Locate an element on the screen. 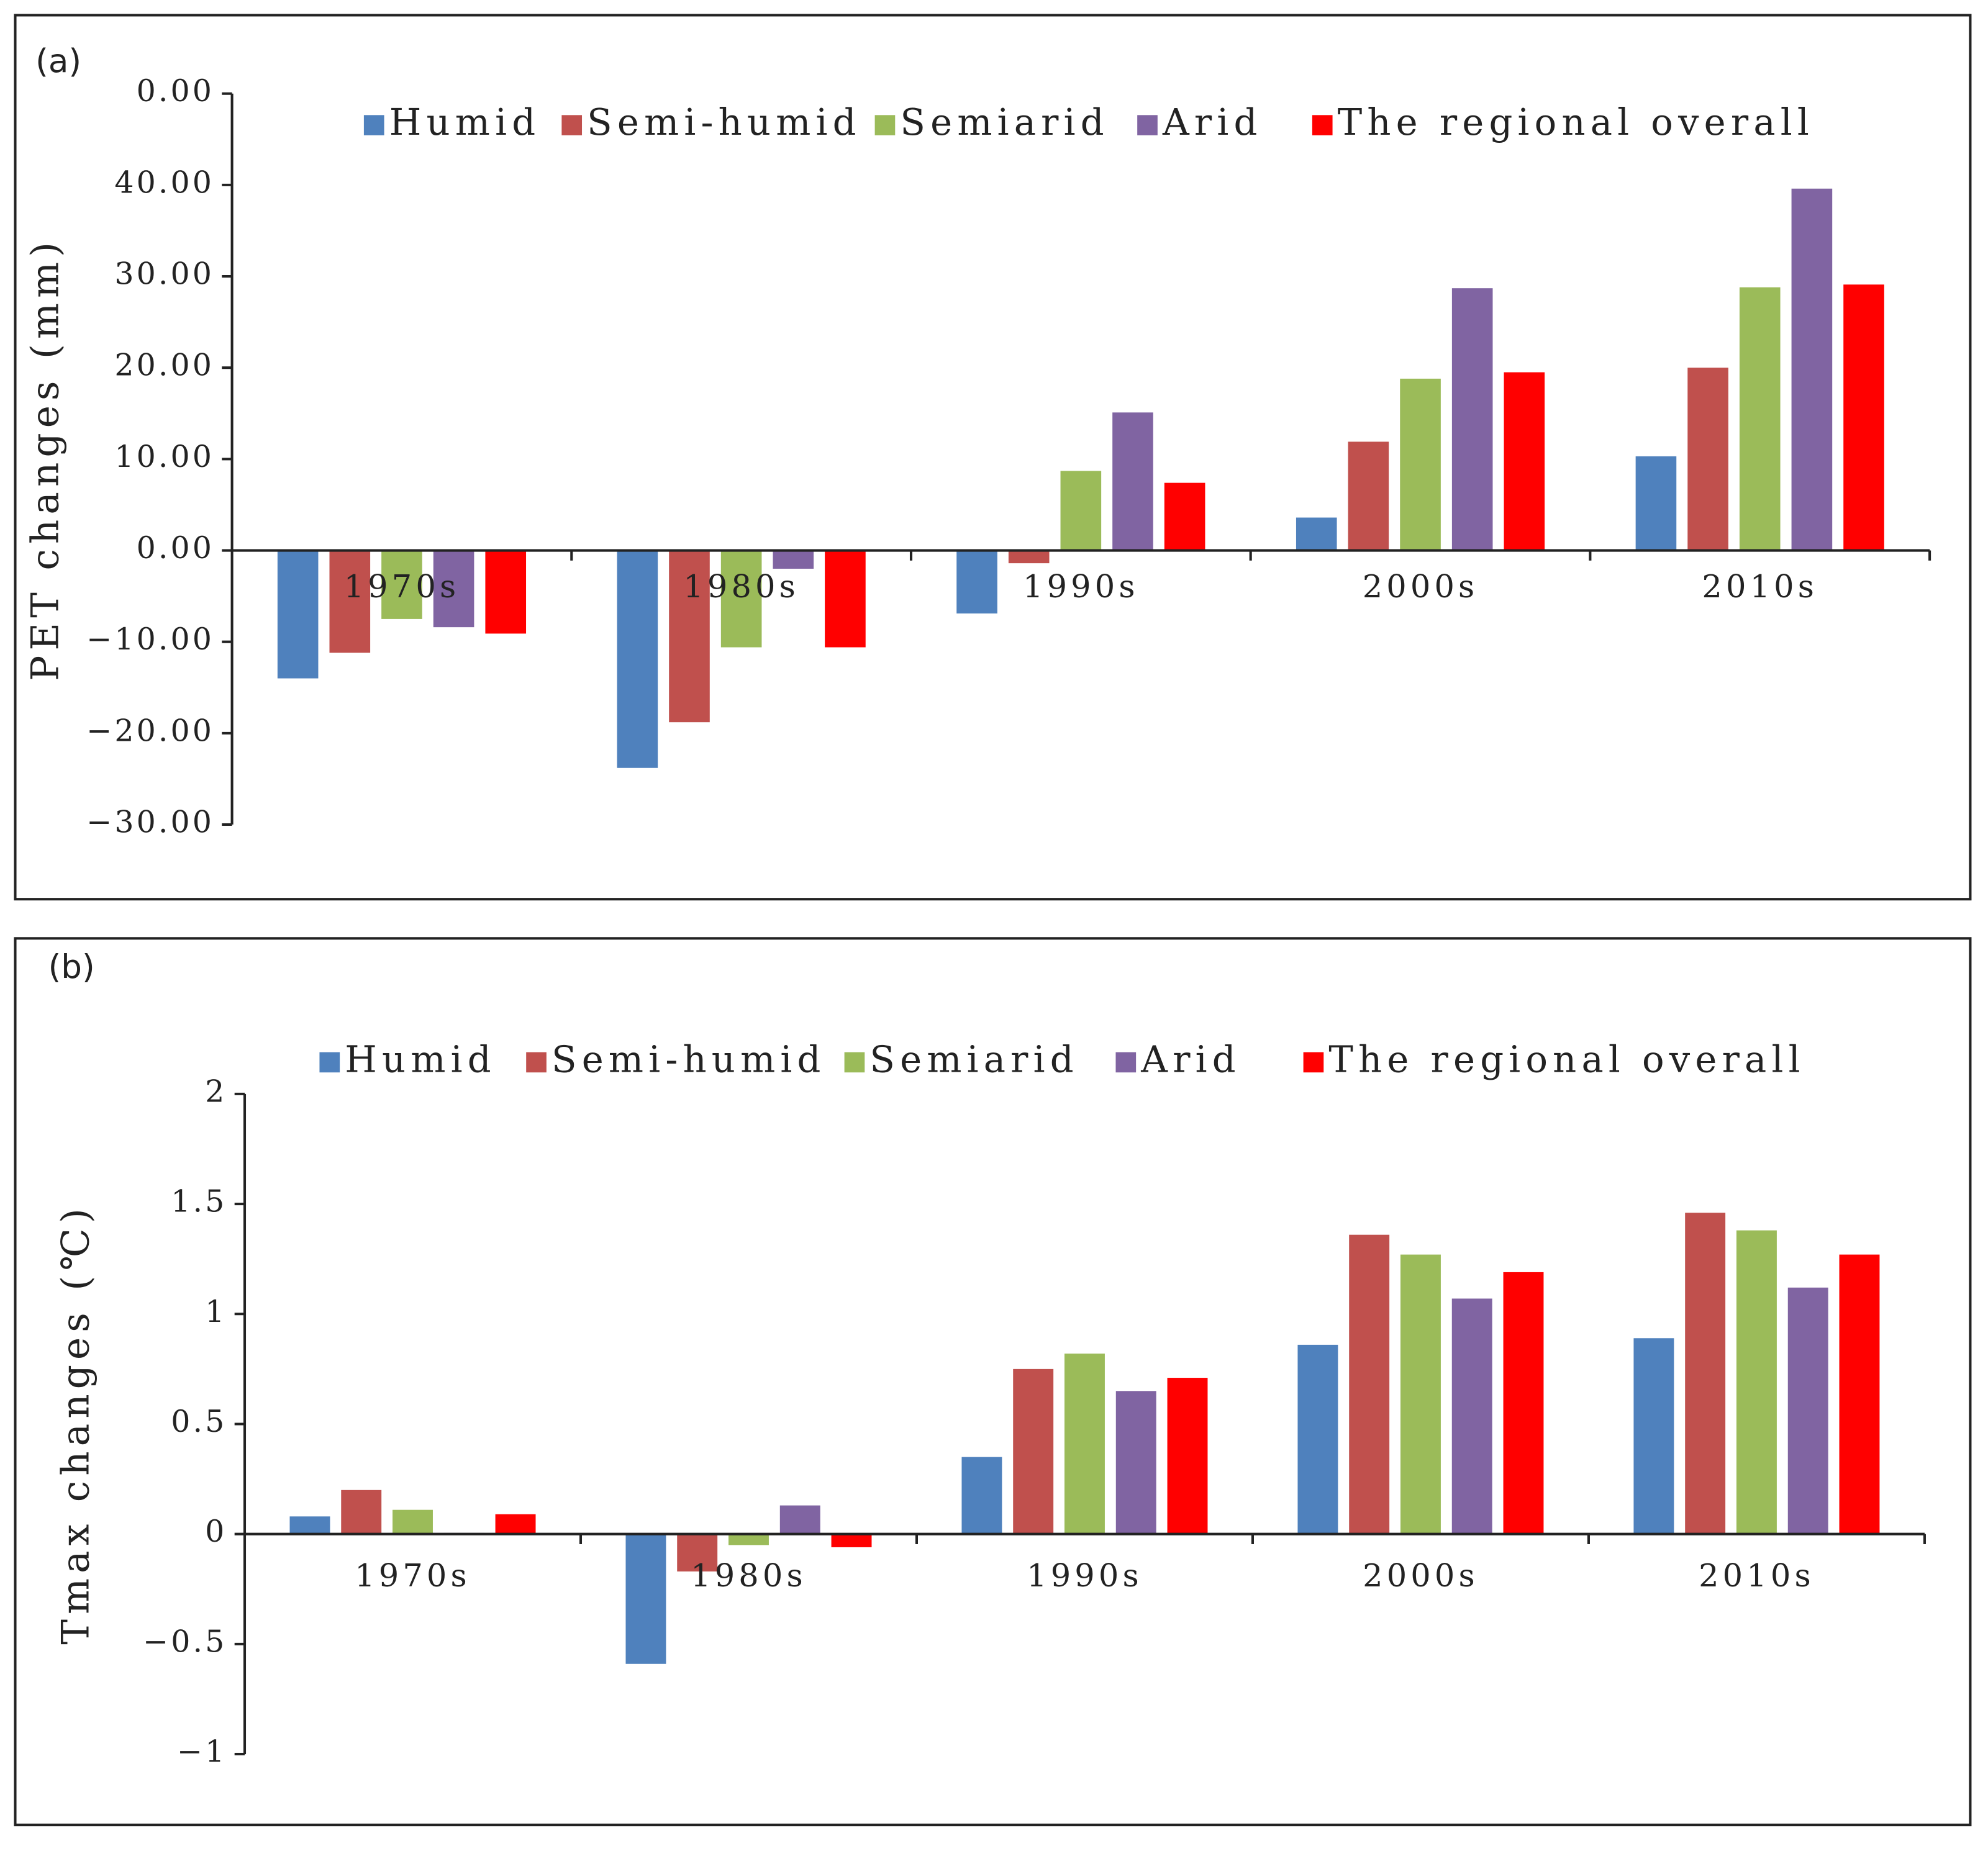 This screenshot has height=1854, width=1988. panel-label: (b) is located at coordinates (72, 966).